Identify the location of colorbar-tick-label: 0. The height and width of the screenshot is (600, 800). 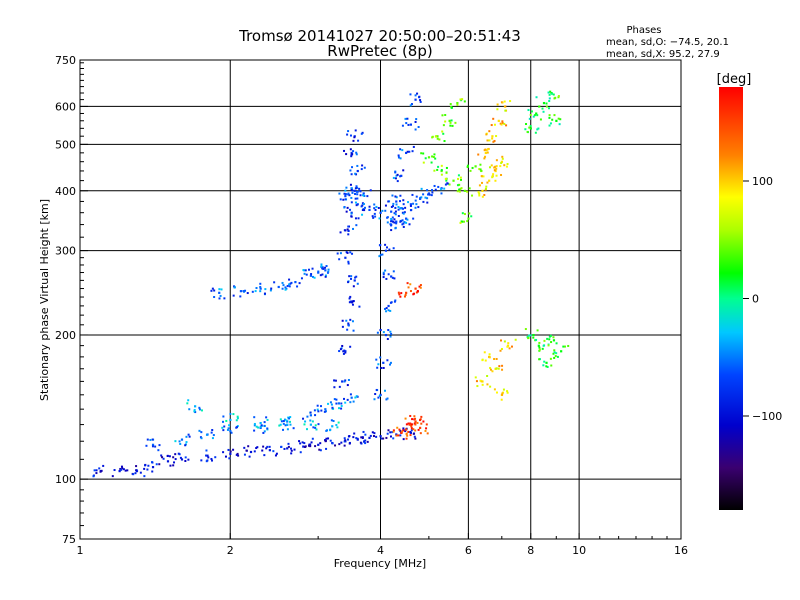
(755, 299).